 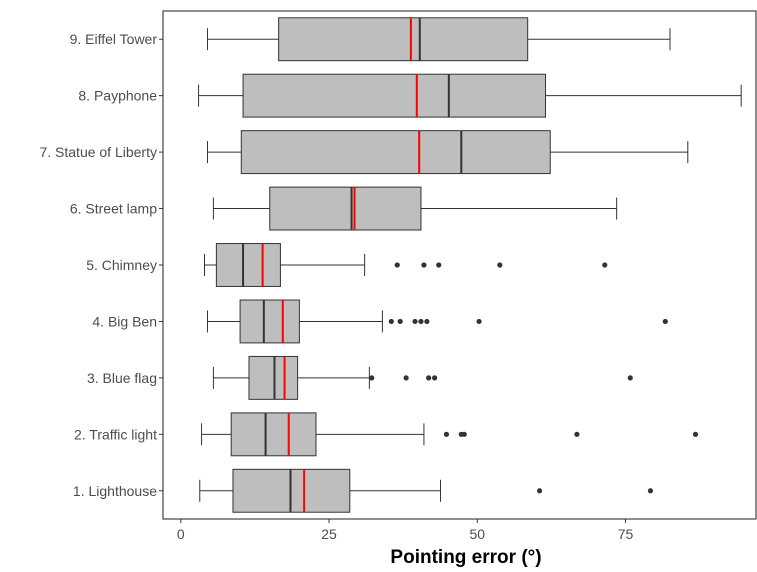 What do you see at coordinates (98, 152) in the screenshot?
I see `category-label: 7. Statue of Liberty` at bounding box center [98, 152].